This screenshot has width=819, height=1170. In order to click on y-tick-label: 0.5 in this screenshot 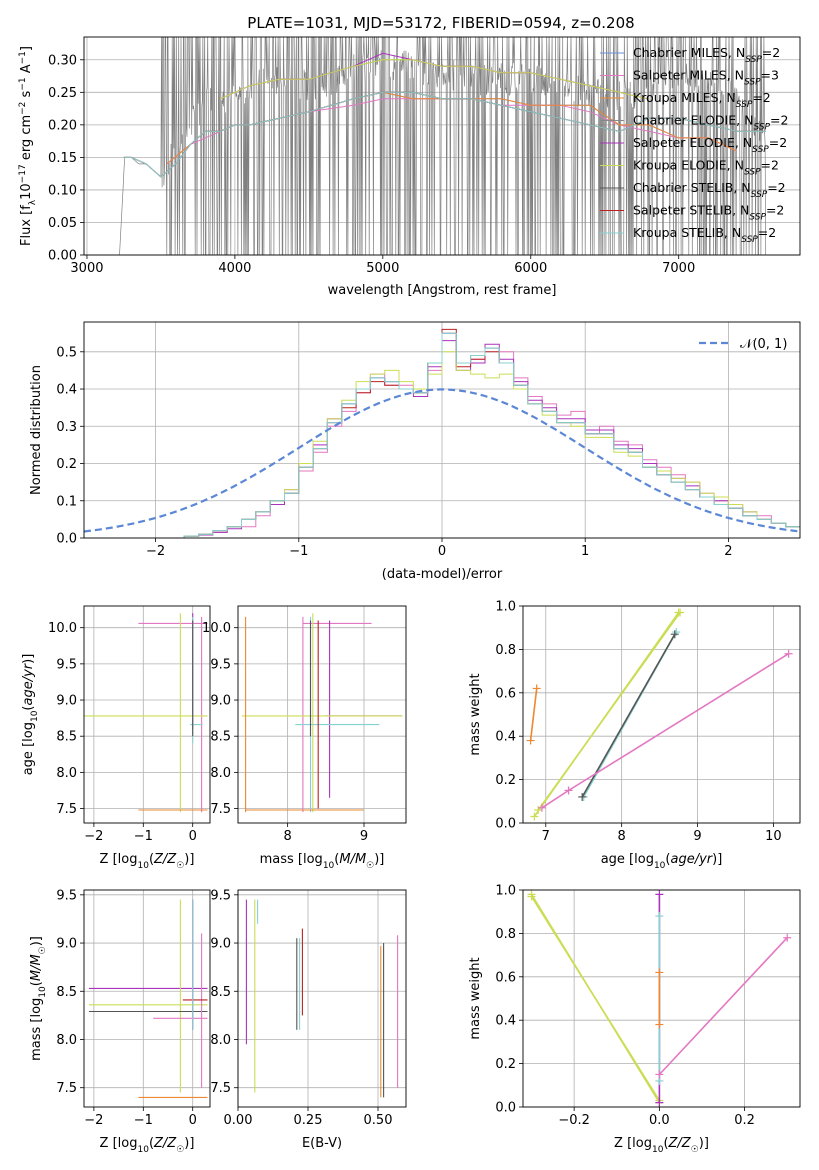, I will do `click(66, 352)`.